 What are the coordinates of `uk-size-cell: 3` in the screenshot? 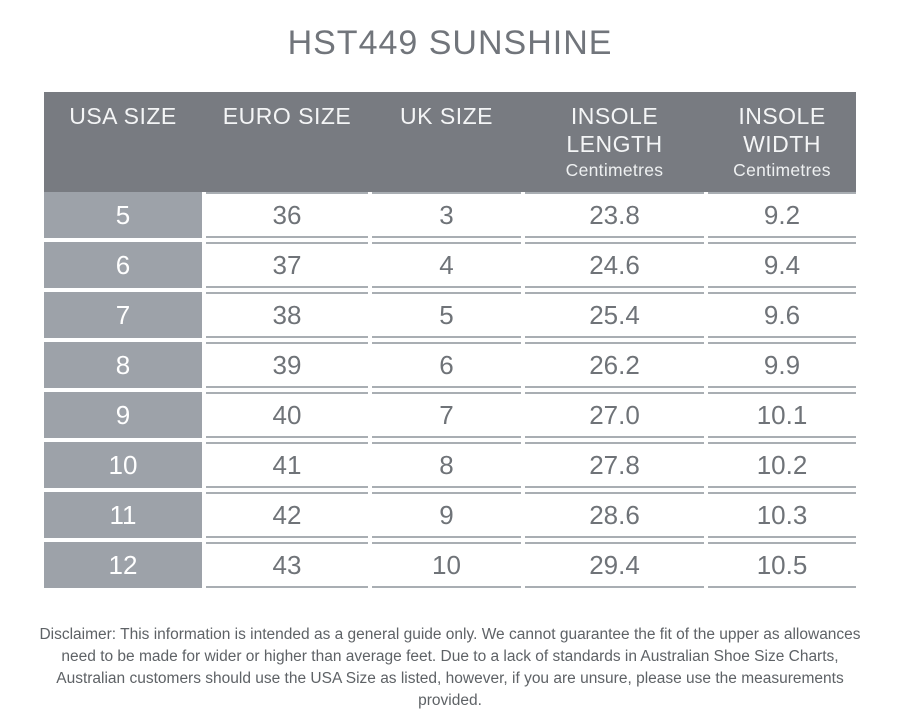 It's located at (446, 215).